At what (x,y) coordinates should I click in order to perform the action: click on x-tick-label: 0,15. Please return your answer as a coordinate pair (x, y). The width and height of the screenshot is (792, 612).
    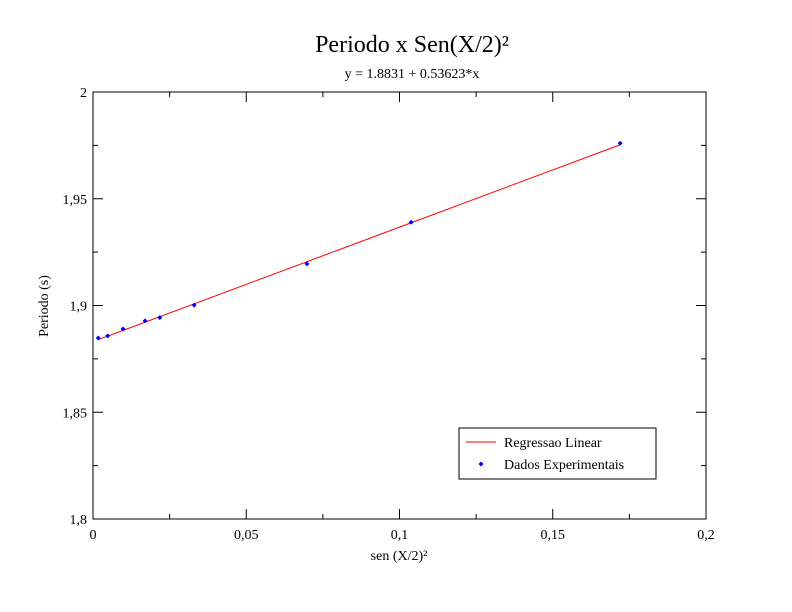
    Looking at the image, I should click on (553, 535).